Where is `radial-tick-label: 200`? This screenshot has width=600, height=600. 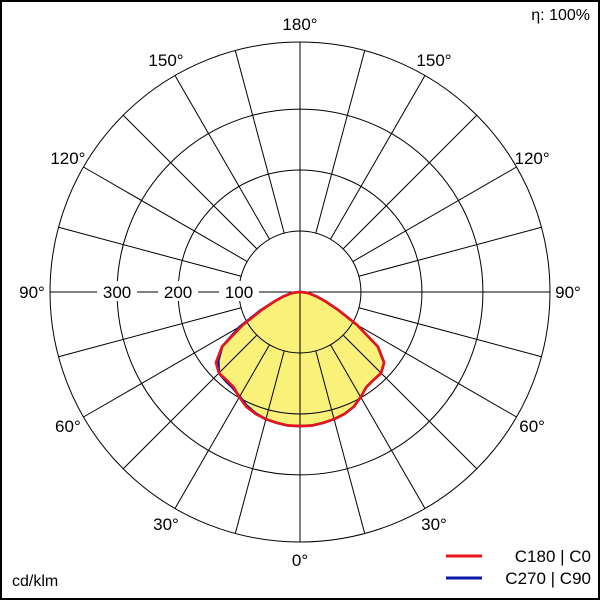
radial-tick-label: 200 is located at coordinates (178, 292).